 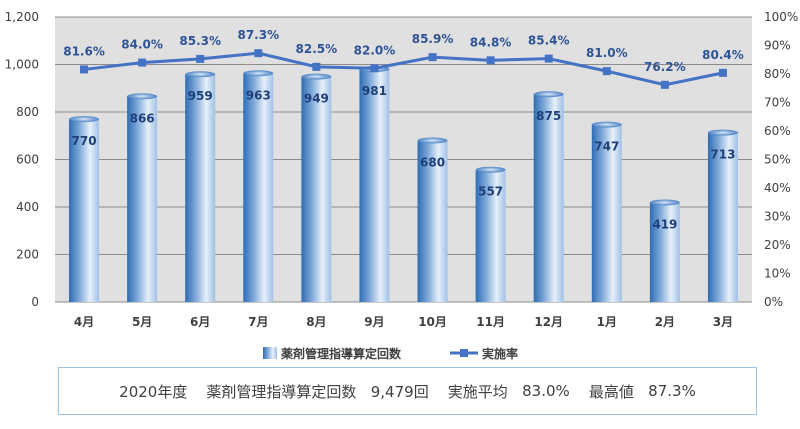 What do you see at coordinates (546, 391) in the screenshot?
I see `summary-avg-value: 83.0%` at bounding box center [546, 391].